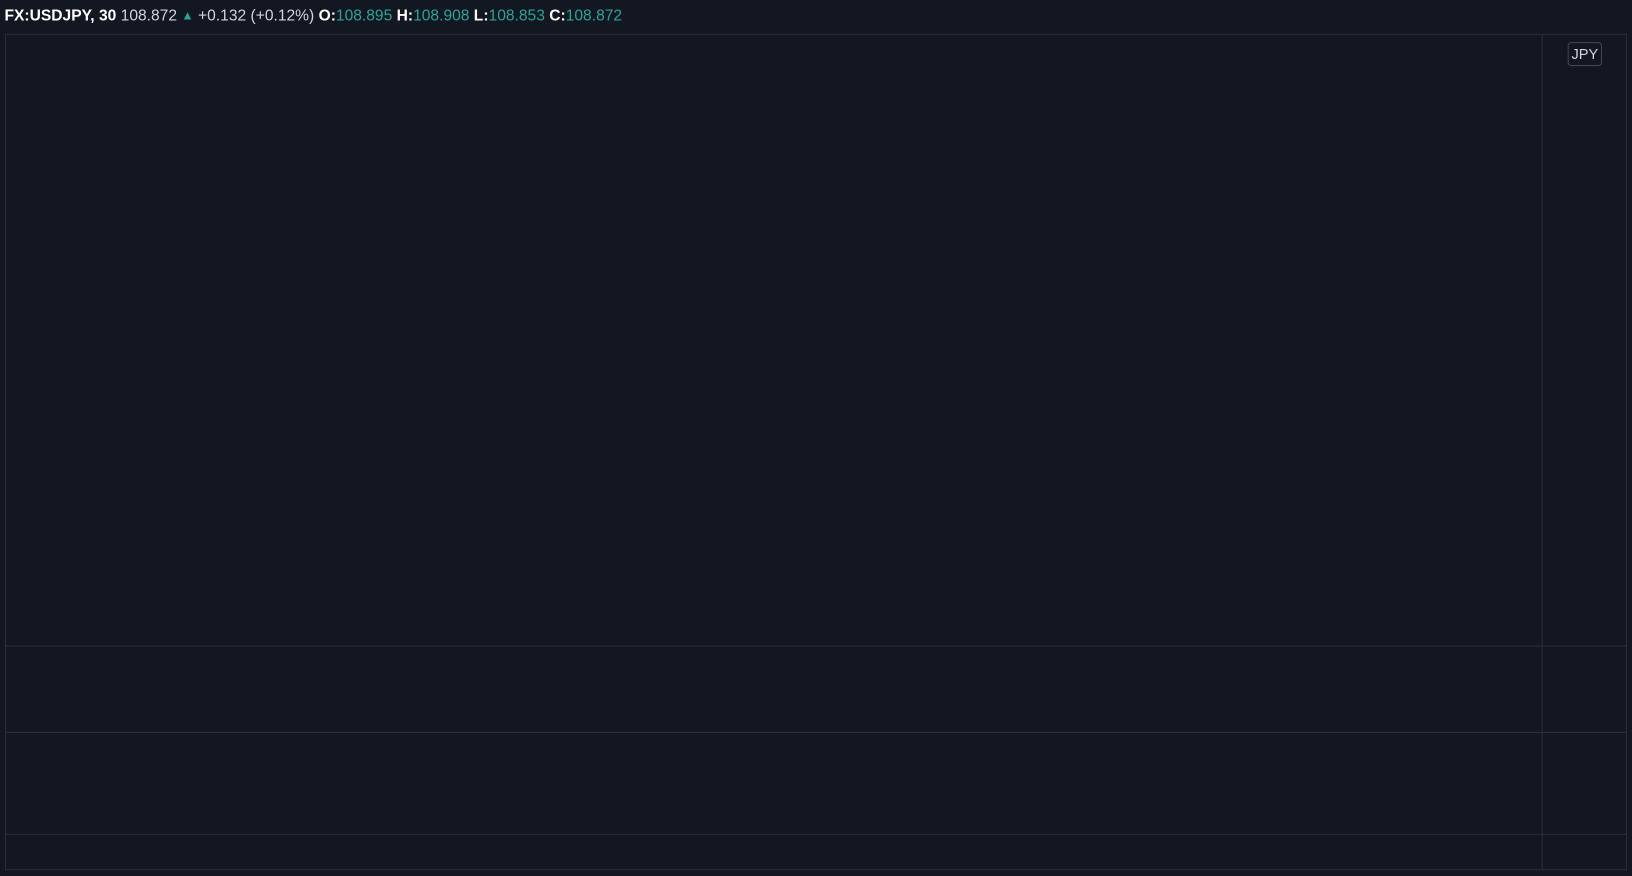 This screenshot has height=876, width=1632. I want to click on direction-icon: ▲, so click(187, 16).